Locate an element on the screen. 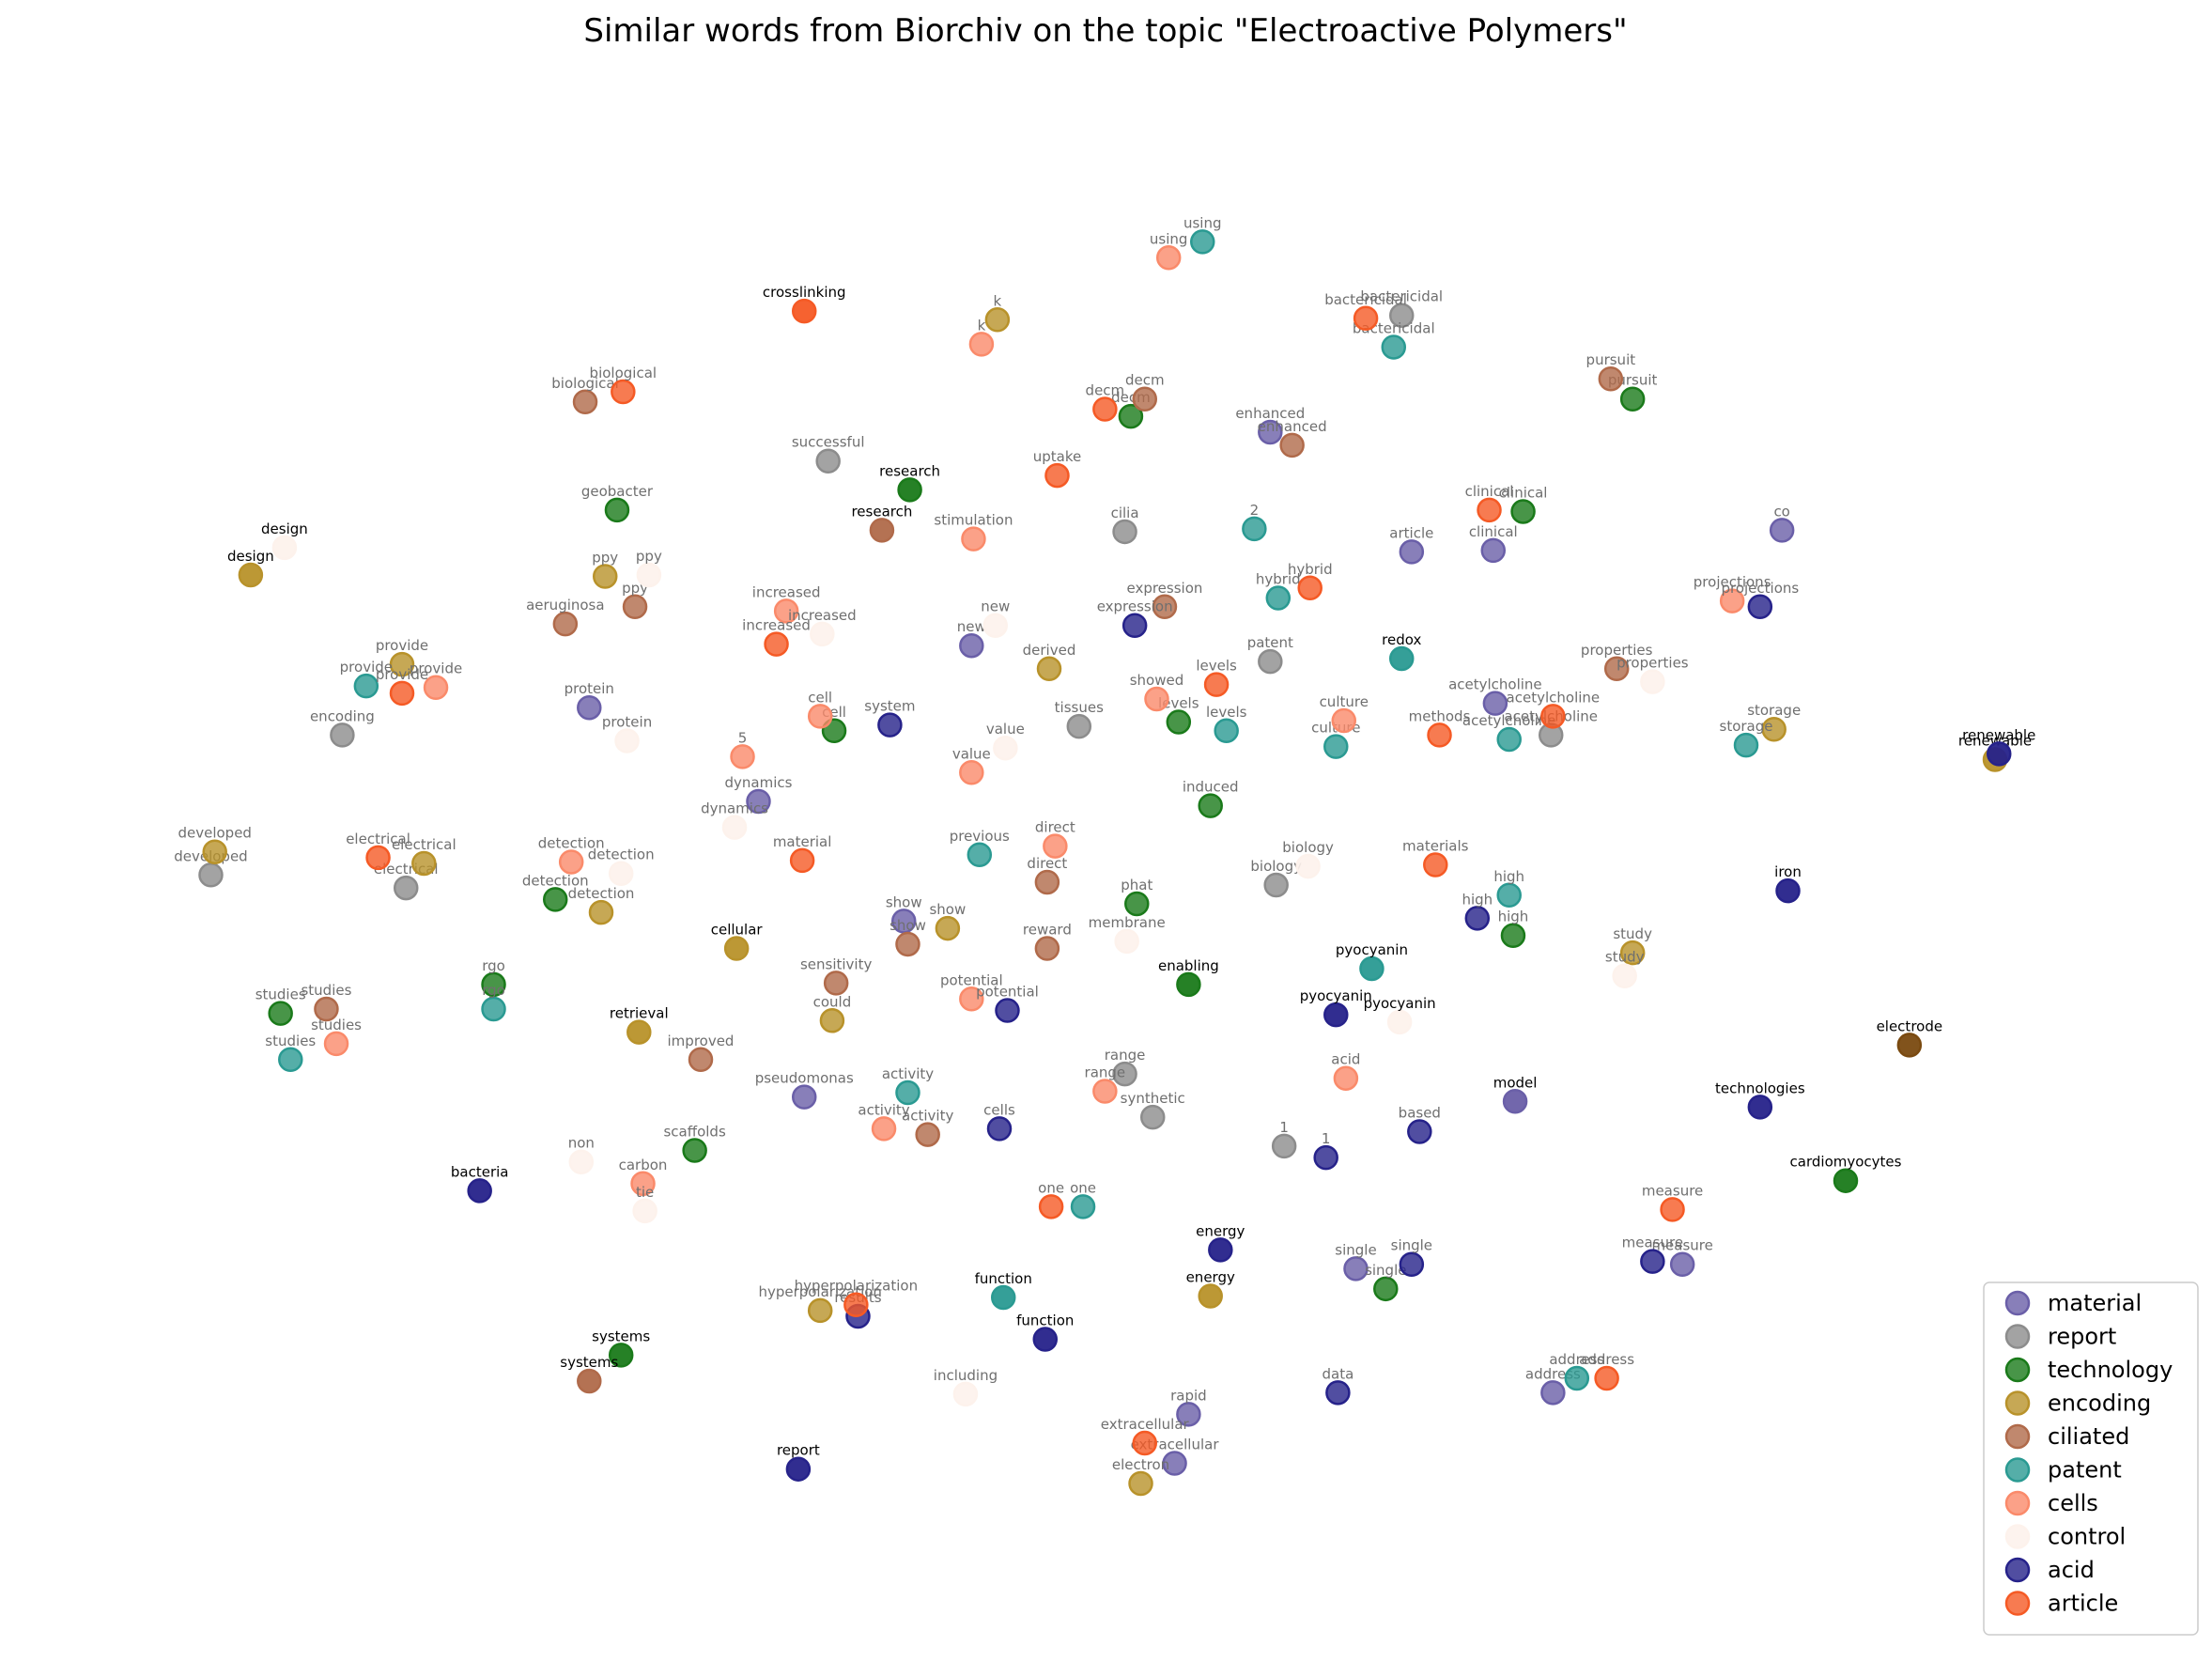  cells-point-label: stimulation is located at coordinates (974, 520).